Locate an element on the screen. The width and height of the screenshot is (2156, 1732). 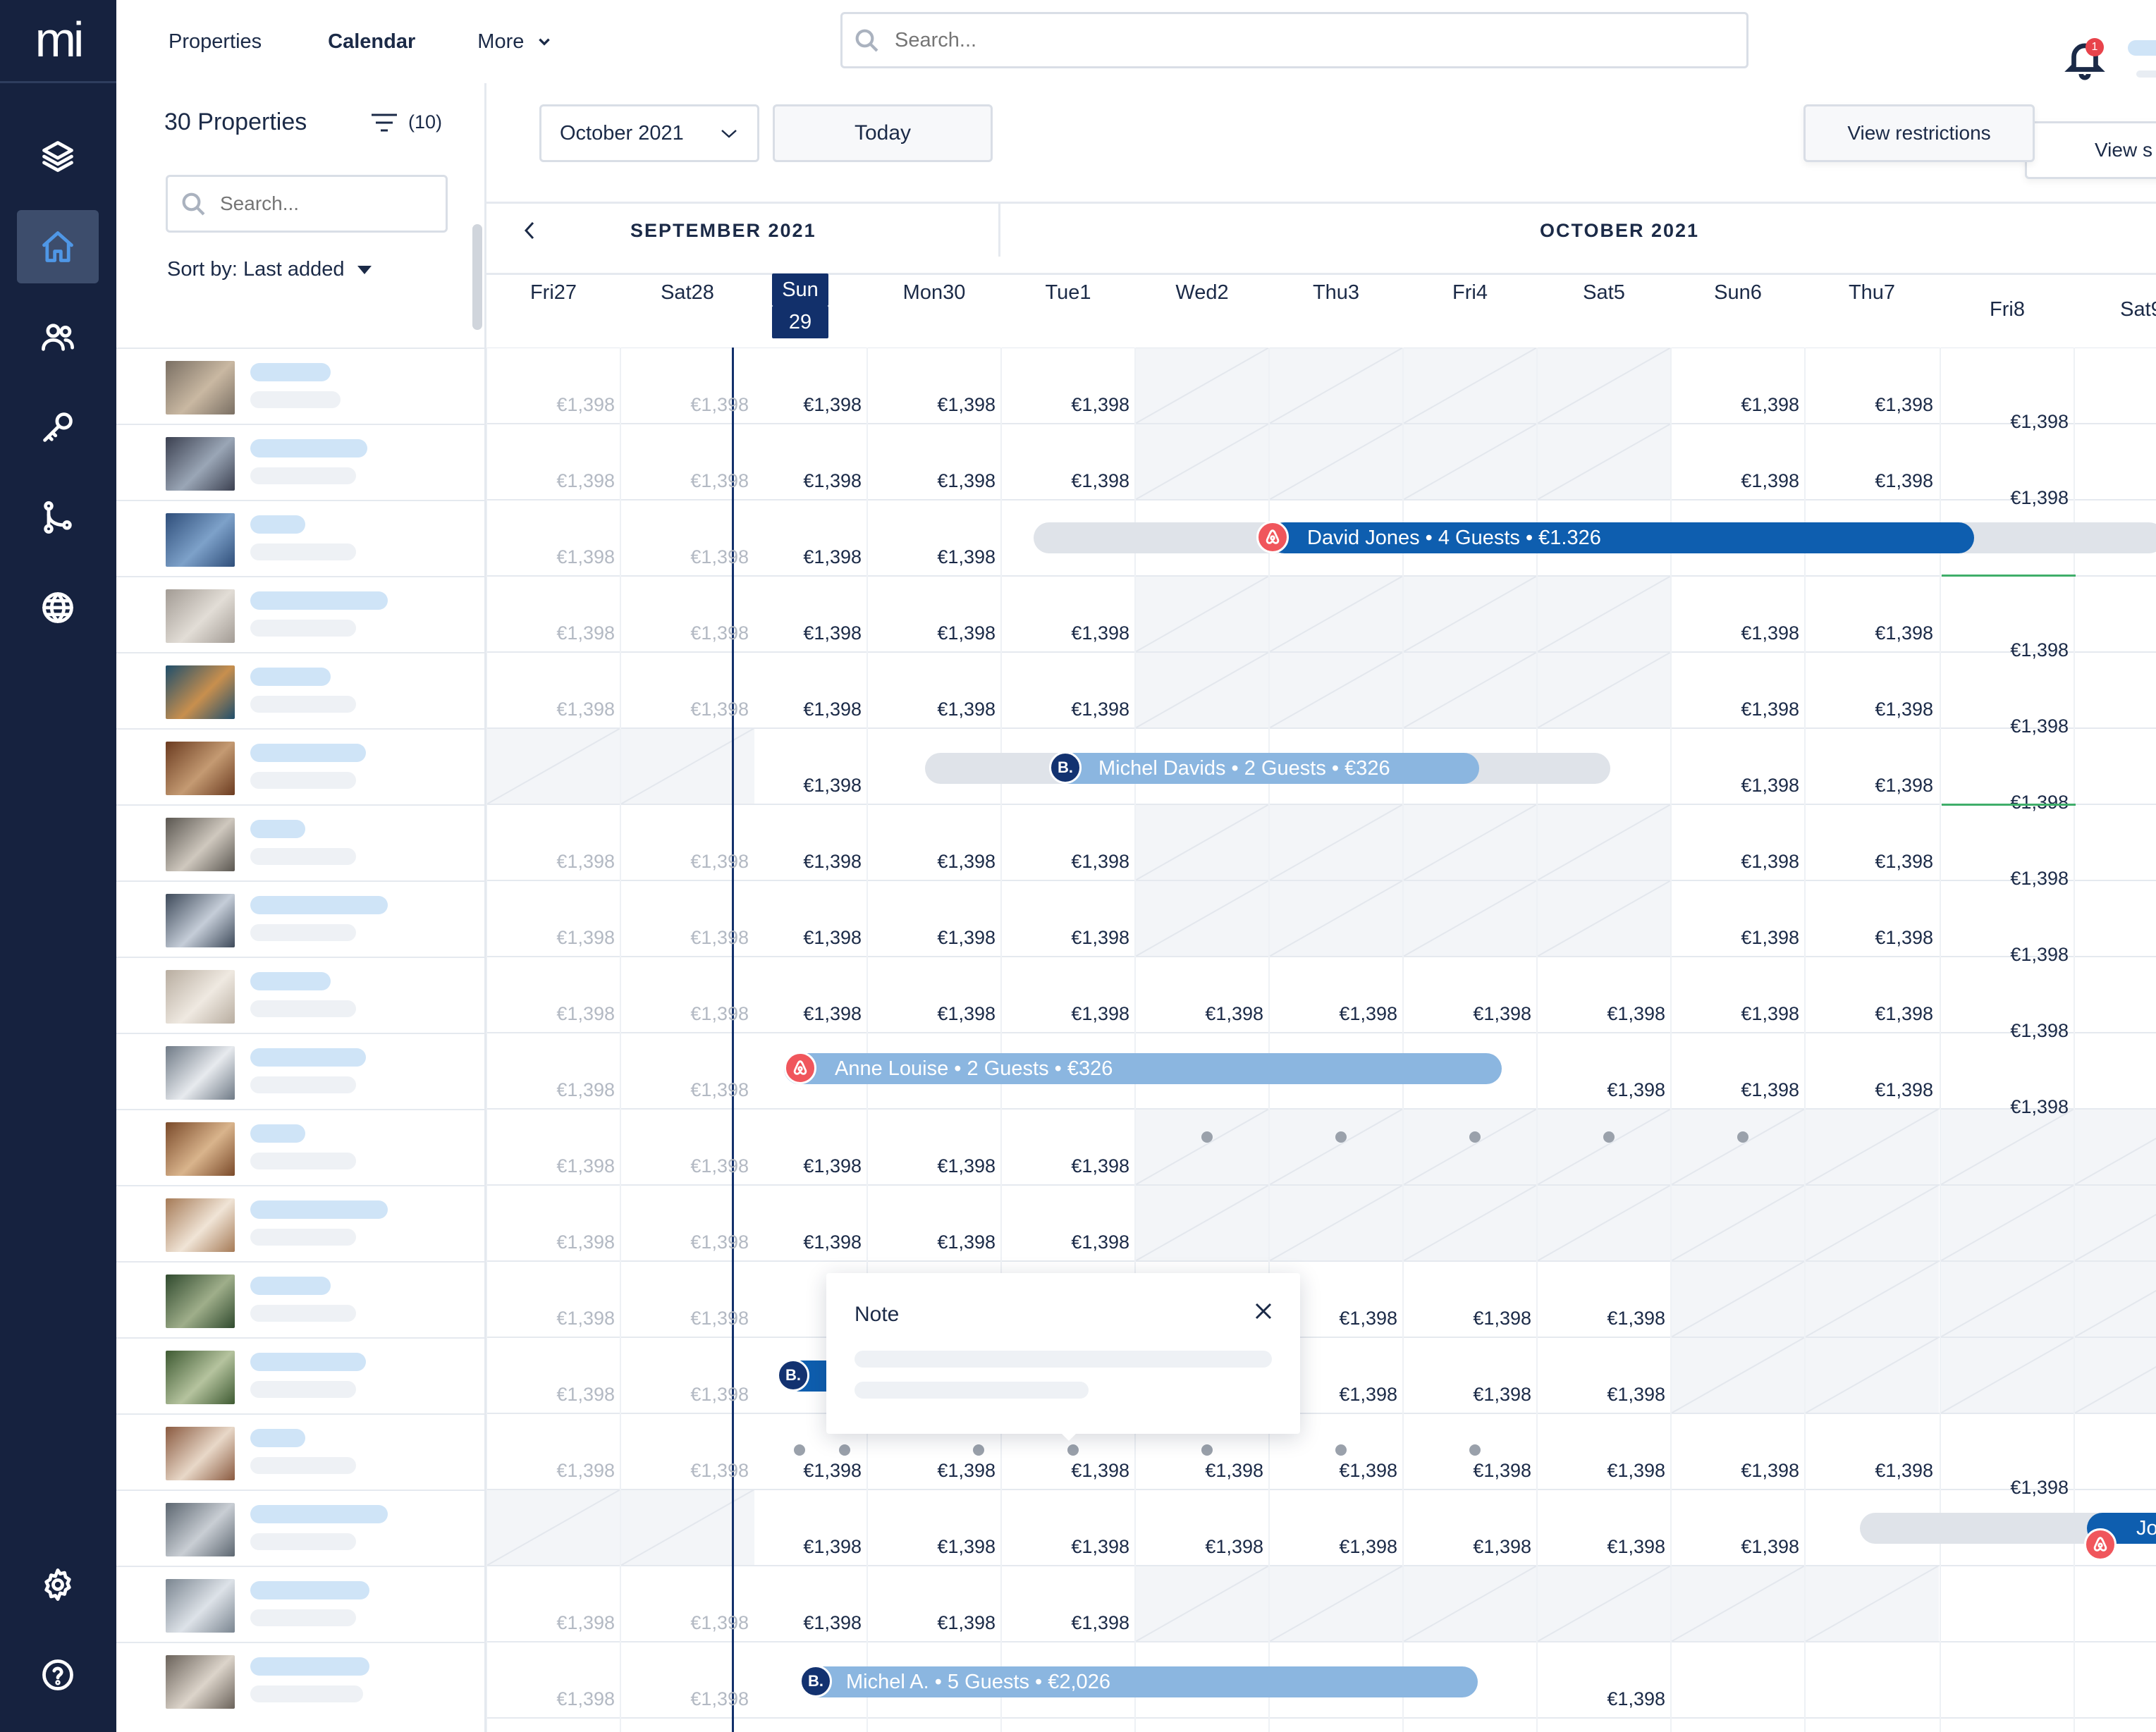
reservation-bar: David Jones • 4 Guests • €1.326 is located at coordinates (1621, 537).